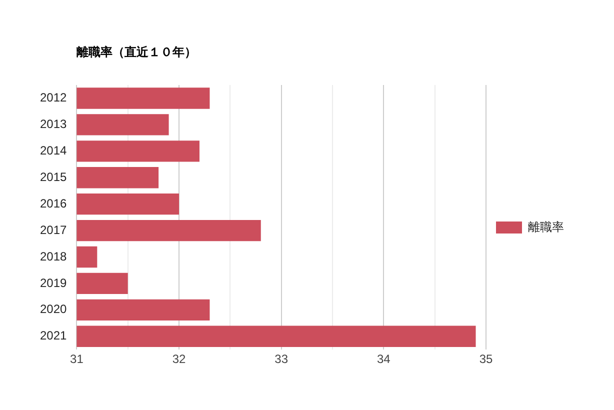  What do you see at coordinates (54, 150) in the screenshot?
I see `y-tick-label: 2014` at bounding box center [54, 150].